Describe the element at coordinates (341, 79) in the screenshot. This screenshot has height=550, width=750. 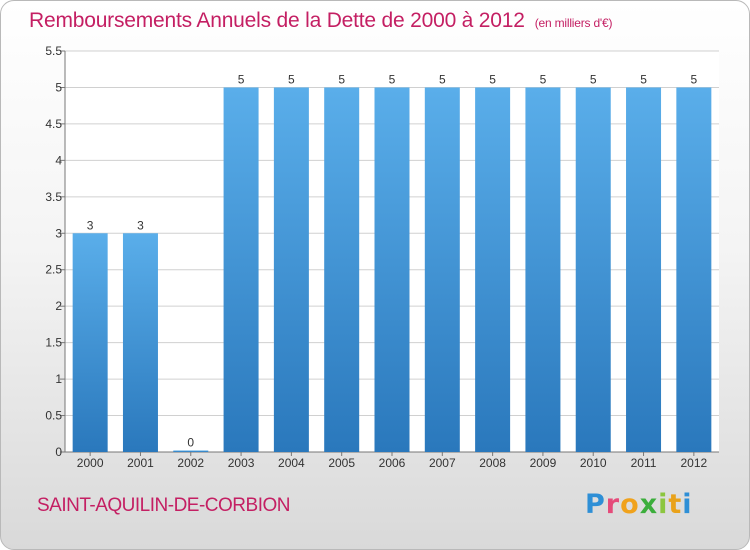
I see `data-label-2005: 5` at that location.